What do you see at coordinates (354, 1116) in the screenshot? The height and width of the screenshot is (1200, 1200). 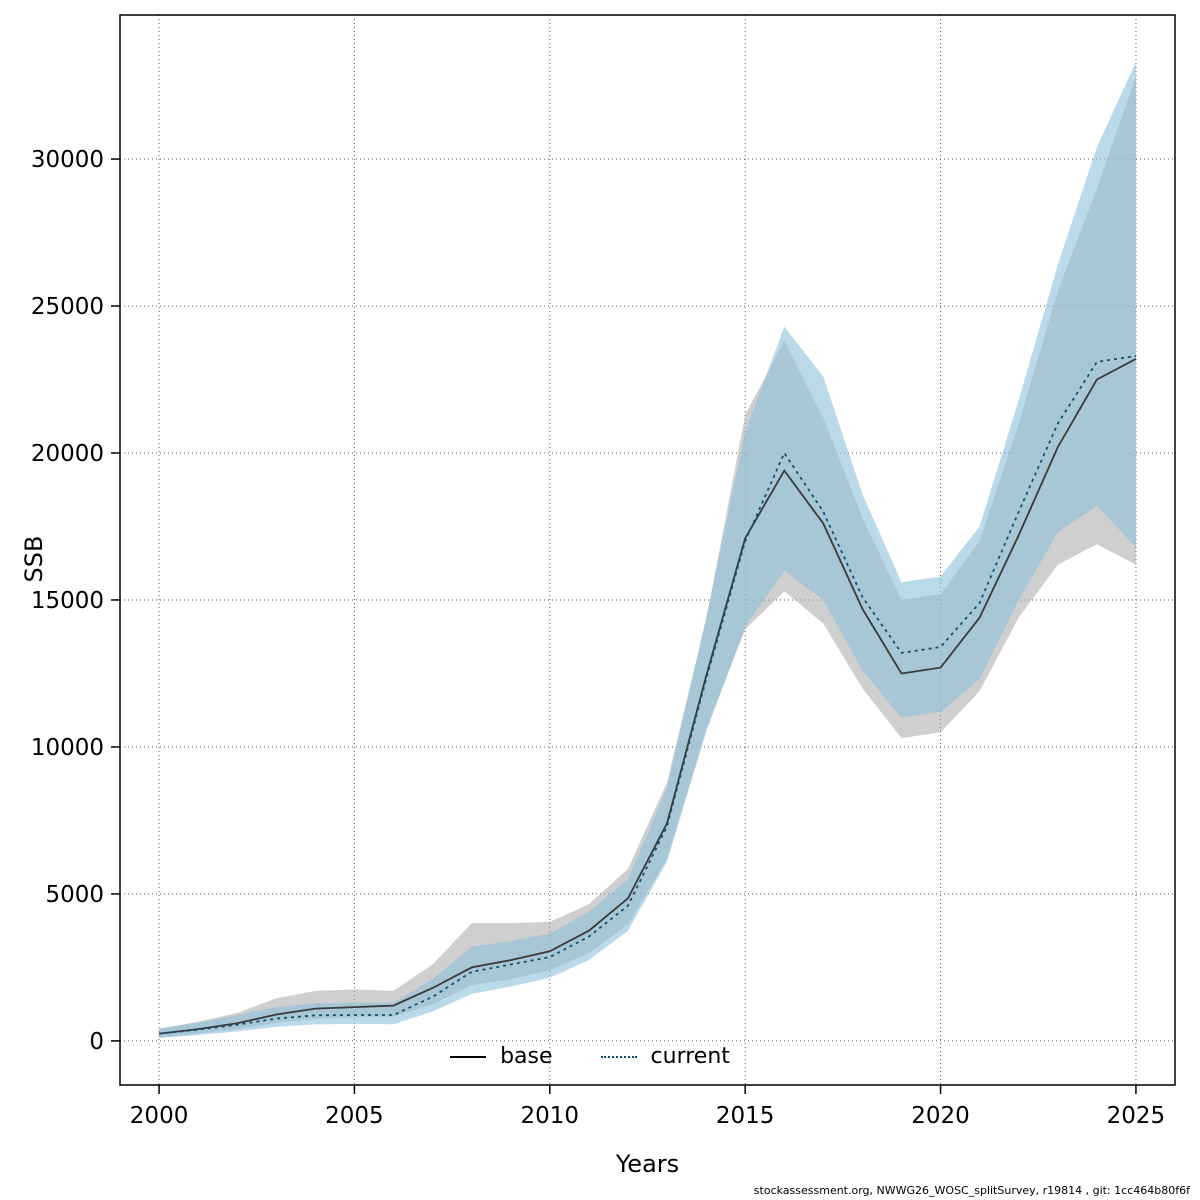 I see `svg-text: 2005` at bounding box center [354, 1116].